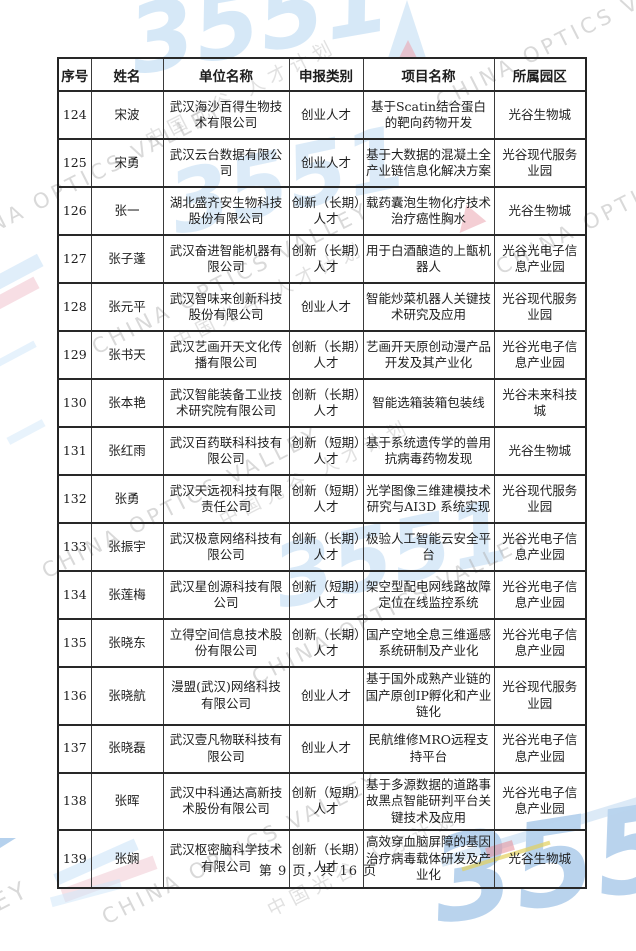  What do you see at coordinates (127, 547) in the screenshot?
I see `cell-name: 张振宇` at bounding box center [127, 547].